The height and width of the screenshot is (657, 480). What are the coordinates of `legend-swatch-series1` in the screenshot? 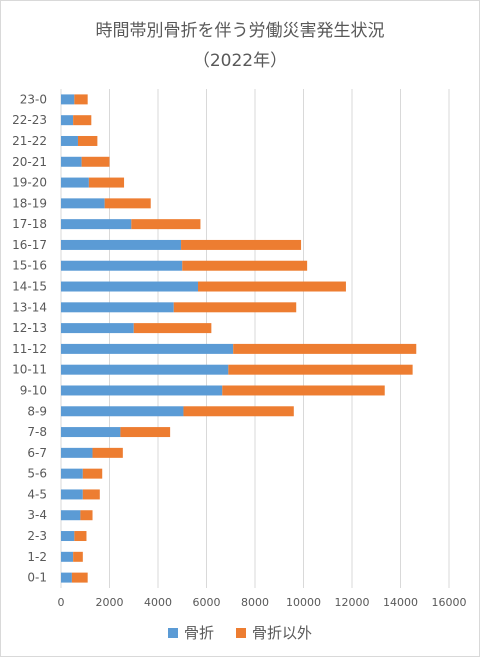 It's located at (172, 632).